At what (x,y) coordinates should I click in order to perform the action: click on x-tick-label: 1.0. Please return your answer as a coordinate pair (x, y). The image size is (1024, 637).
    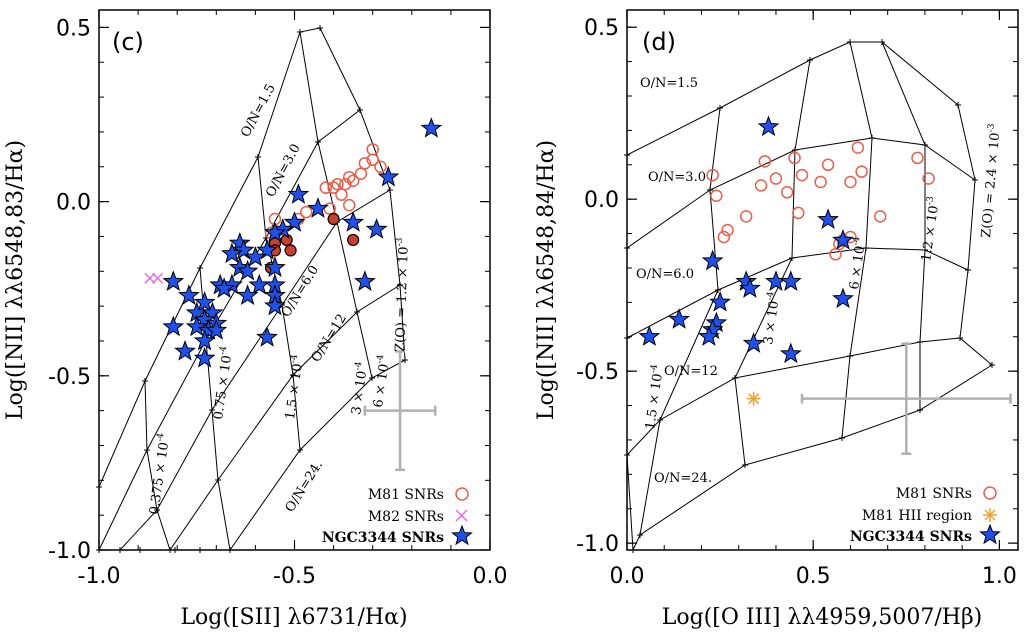
    Looking at the image, I should click on (999, 576).